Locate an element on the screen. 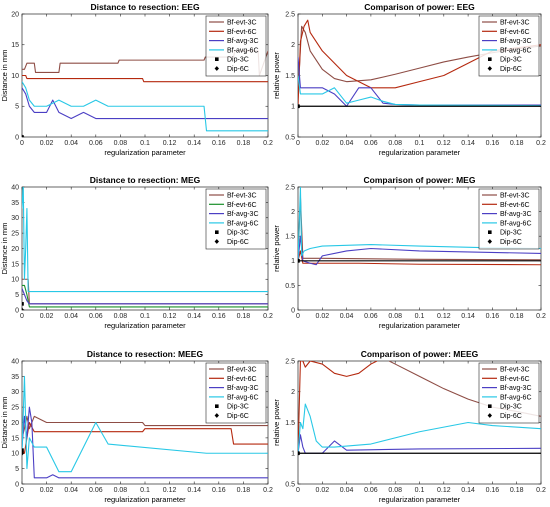 Image resolution: width=550 pixels, height=507 pixels. legend-label: Bf-evt-3C is located at coordinates (242, 23).